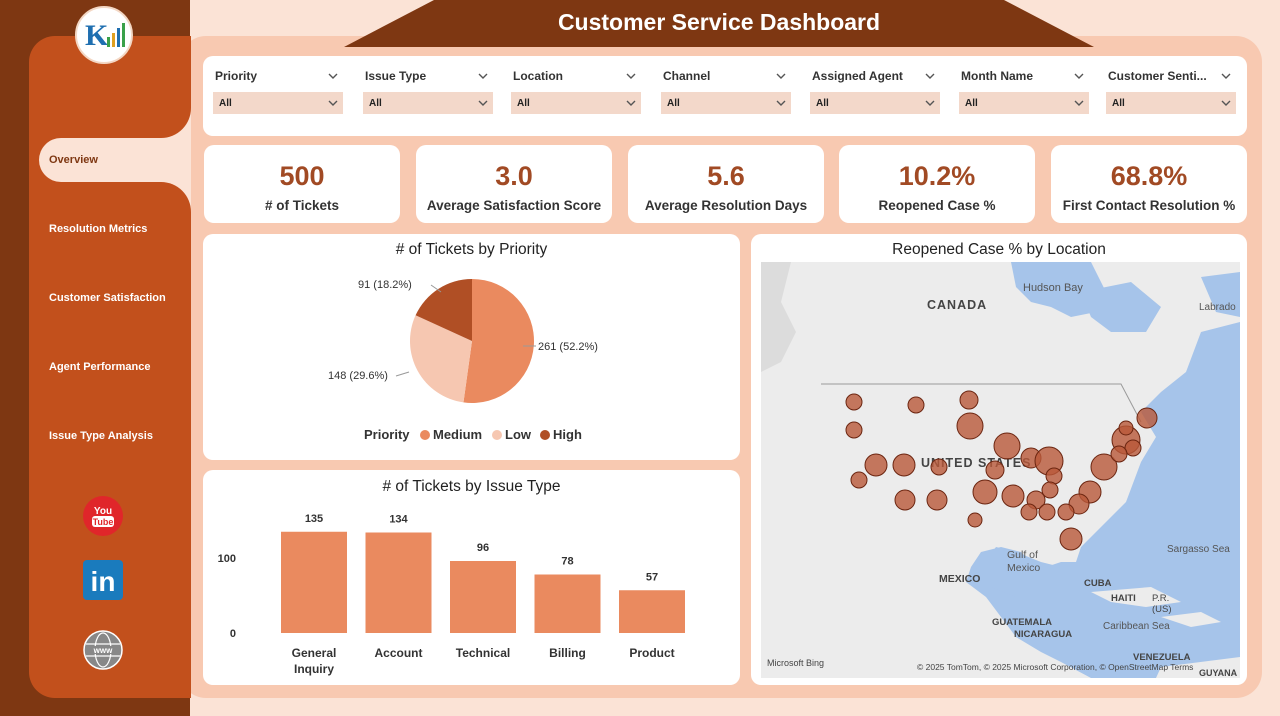  I want to click on svg-text: www, so click(103, 650).